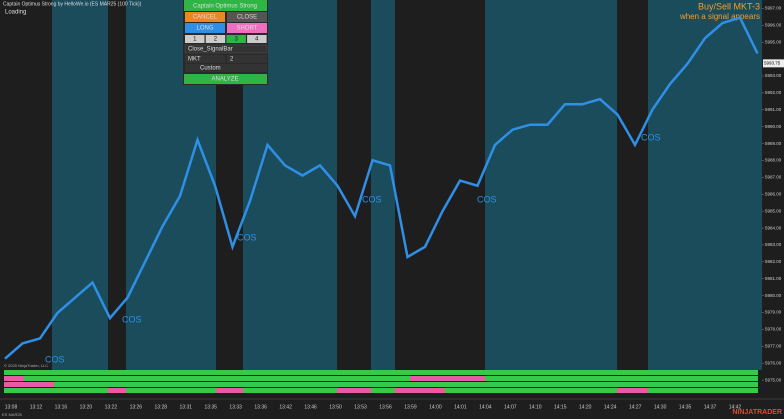 This screenshot has width=784, height=419. Describe the element at coordinates (773, 143) in the screenshot. I see `y-tick-label: 5989.00` at that location.